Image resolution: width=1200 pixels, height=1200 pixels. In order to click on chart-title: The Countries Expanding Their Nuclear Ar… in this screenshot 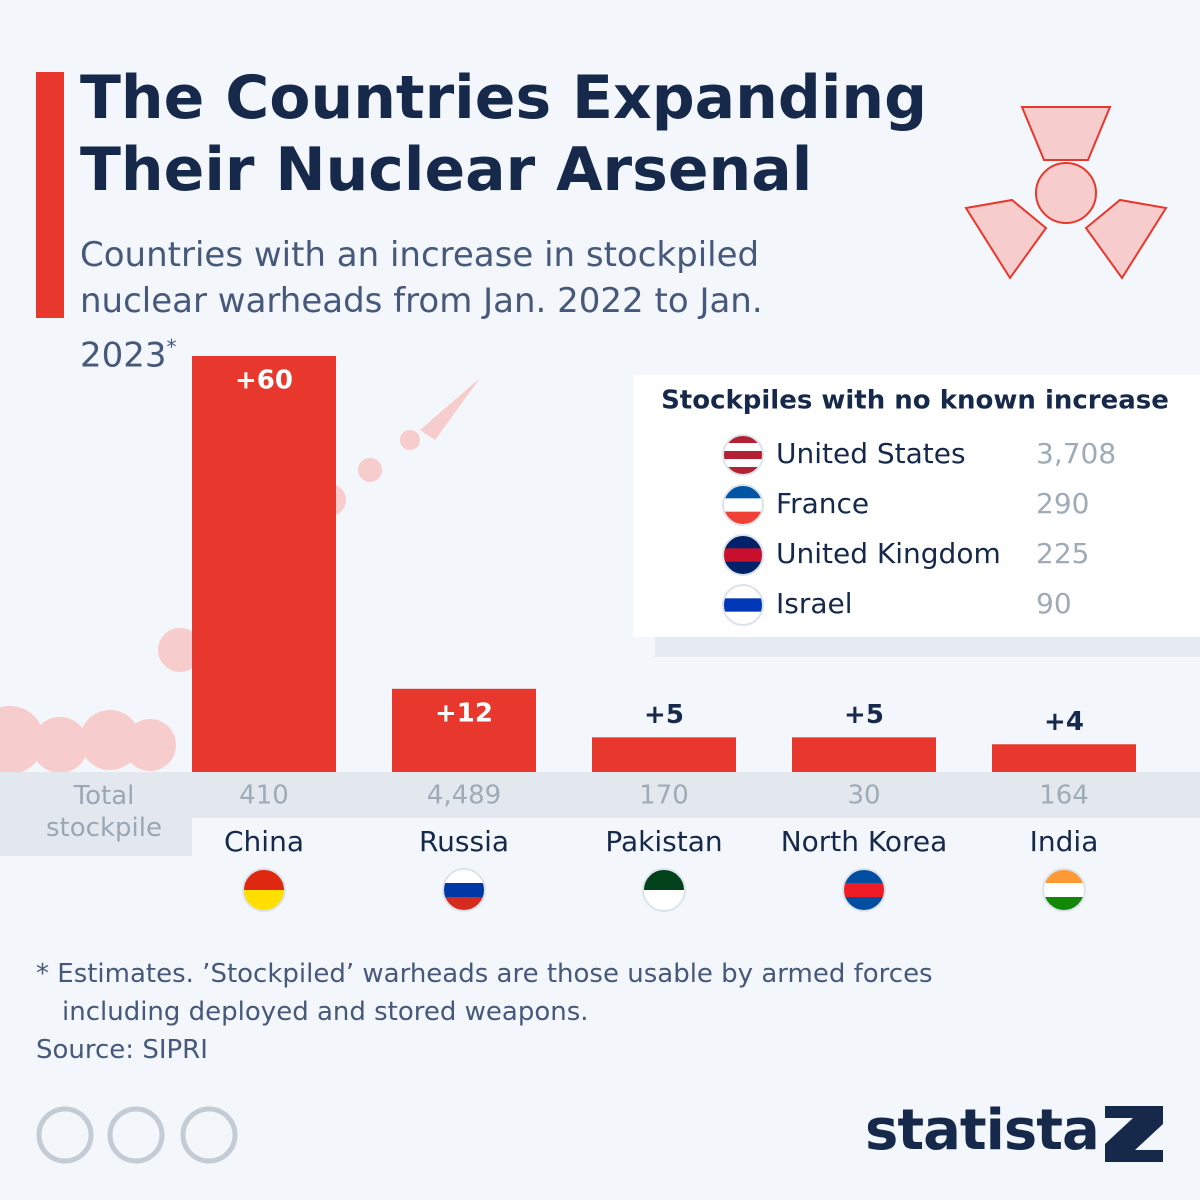, I will do `click(504, 134)`.